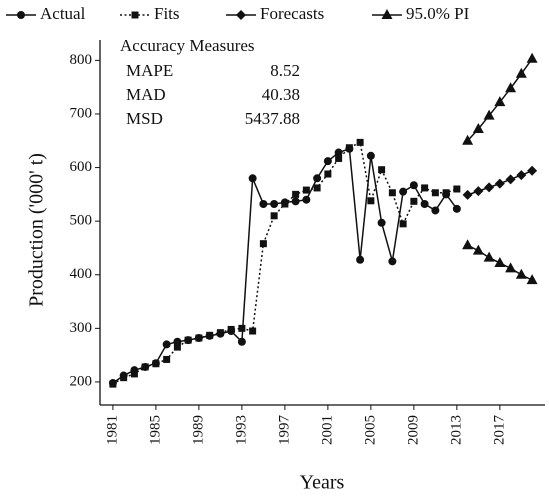 This screenshot has width=549, height=497. What do you see at coordinates (81, 274) in the screenshot?
I see `y-tick-label: 400` at bounding box center [81, 274].